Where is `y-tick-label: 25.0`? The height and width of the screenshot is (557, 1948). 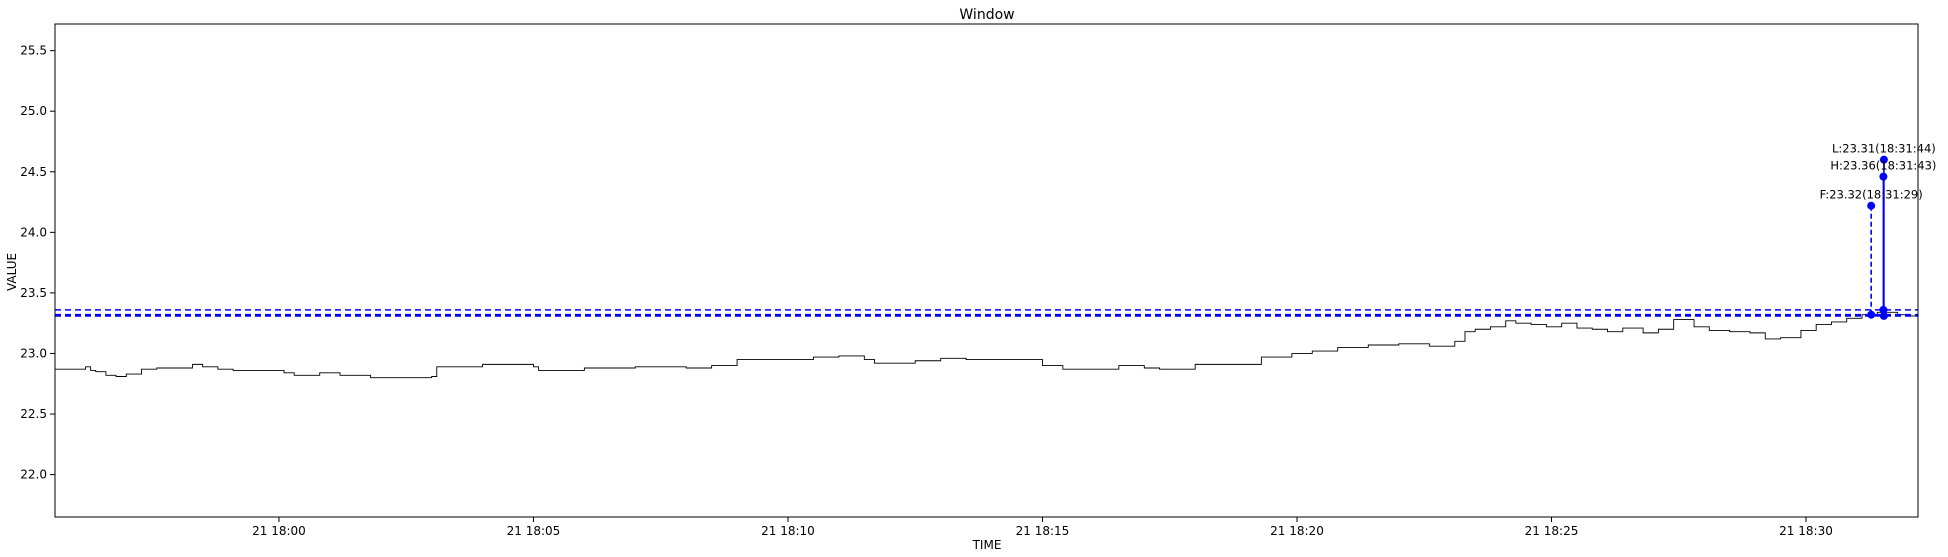 y-tick-label: 25.0 is located at coordinates (33, 111).